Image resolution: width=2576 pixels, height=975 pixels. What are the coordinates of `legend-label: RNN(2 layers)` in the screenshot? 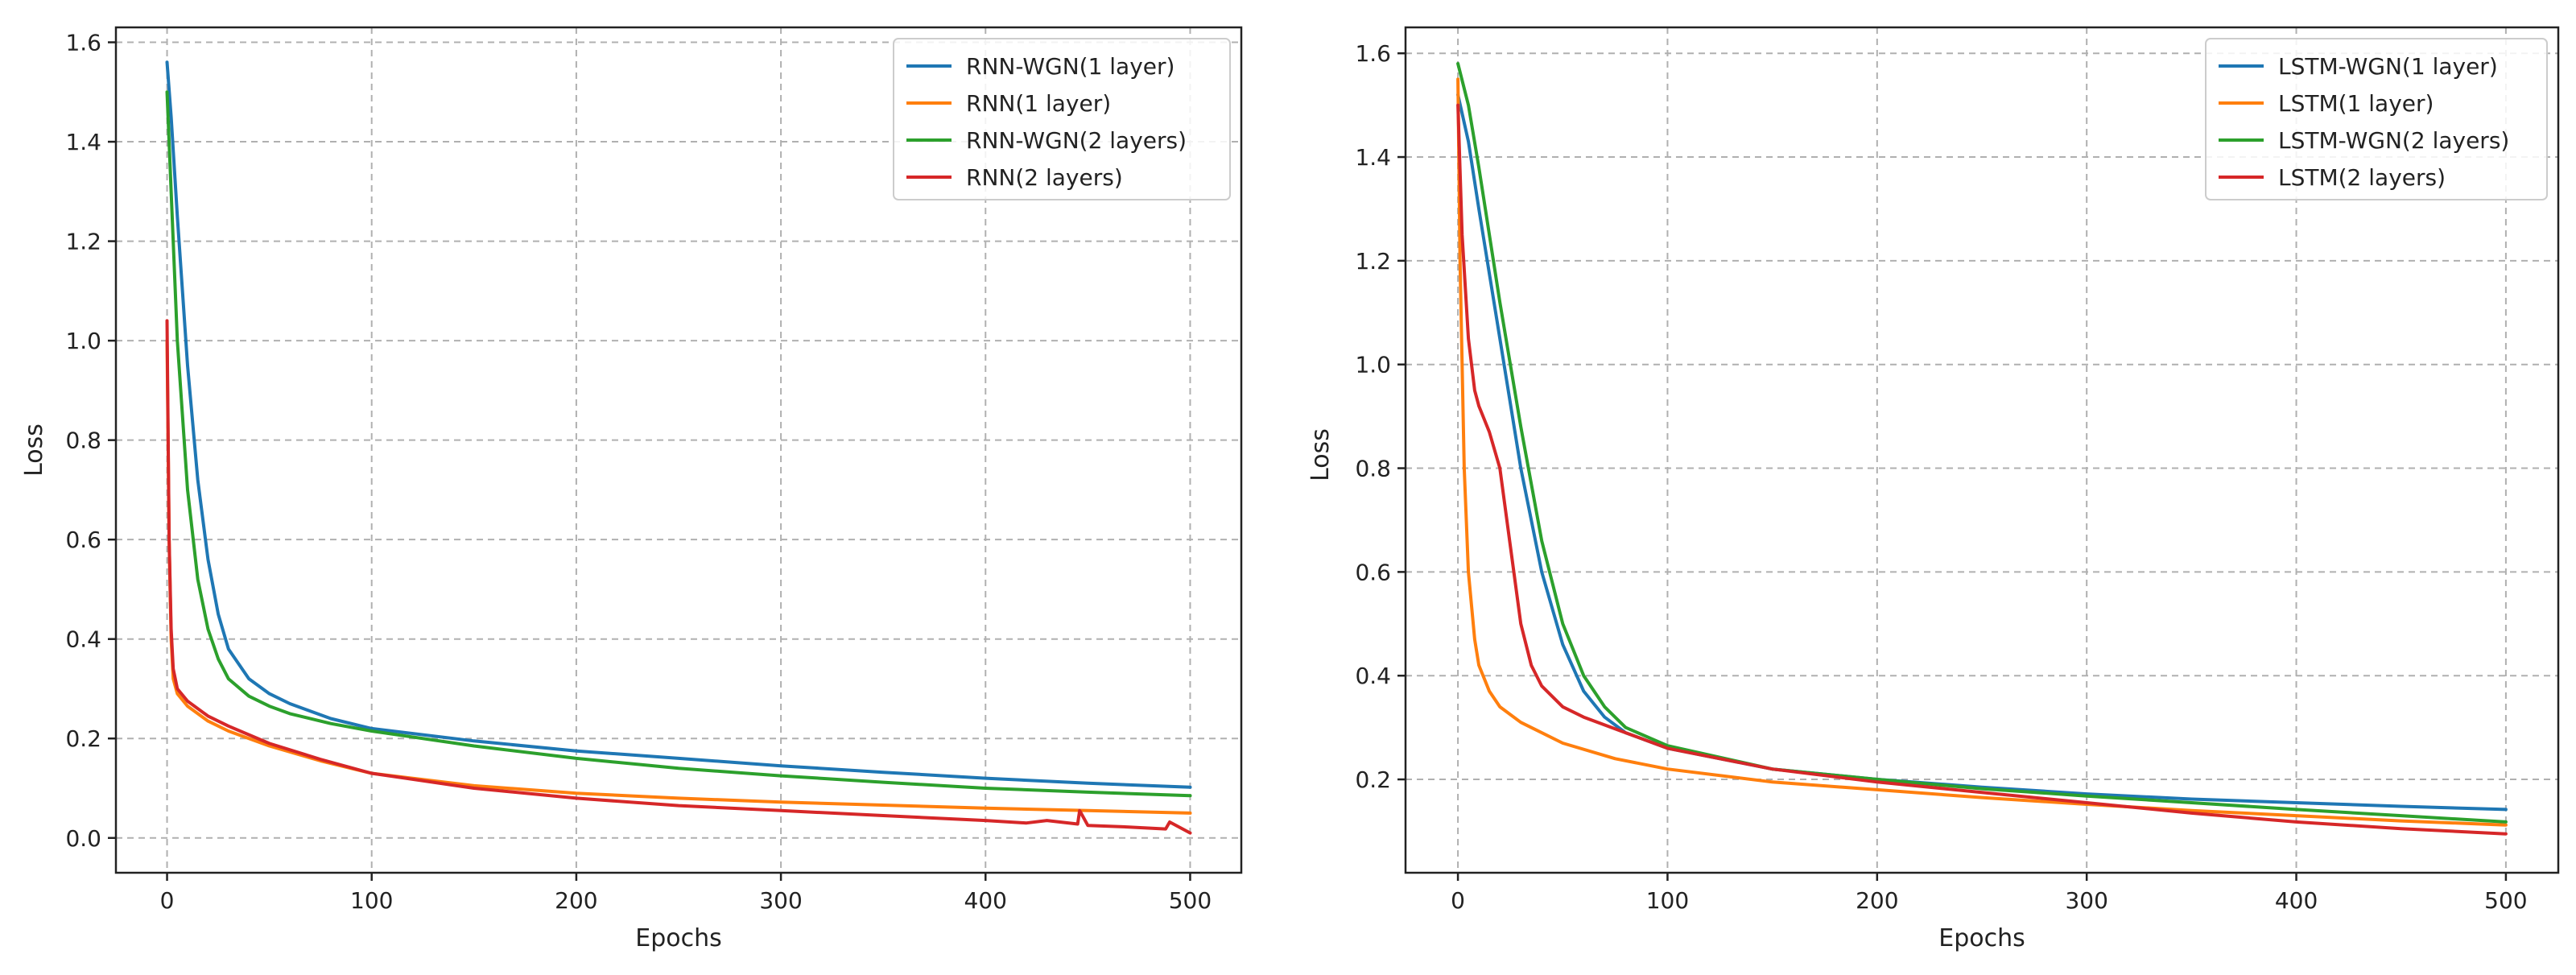 It's located at (1044, 178).